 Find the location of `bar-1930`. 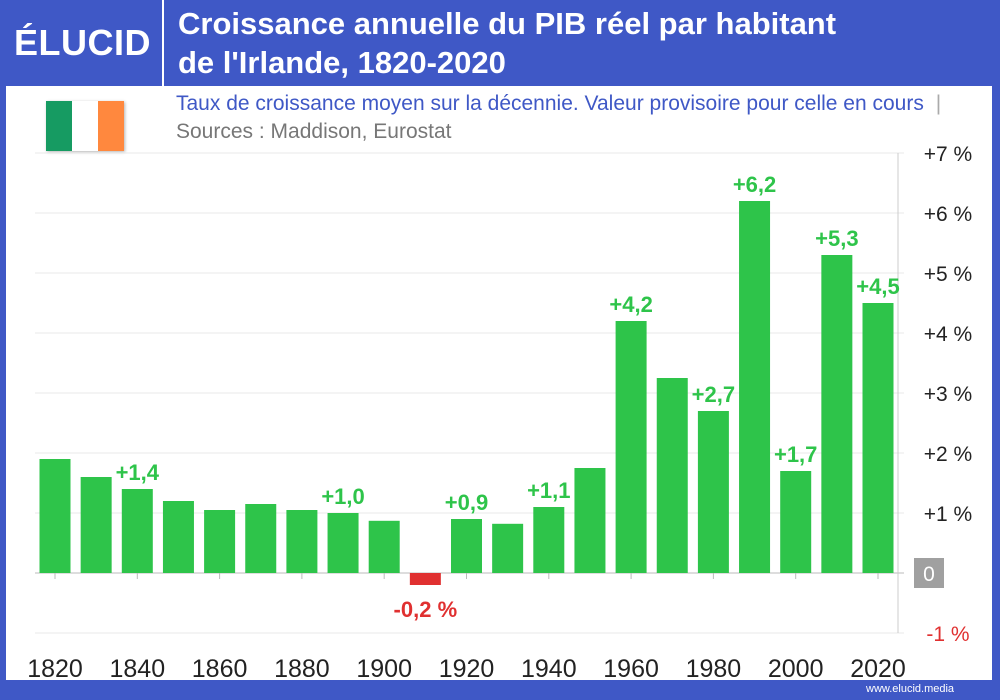

bar-1930 is located at coordinates (508, 548).